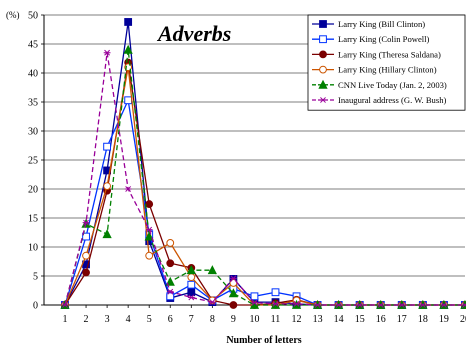 The height and width of the screenshot is (352, 466). What do you see at coordinates (423, 319) in the screenshot?
I see `x-tick-label: 18` at bounding box center [423, 319].